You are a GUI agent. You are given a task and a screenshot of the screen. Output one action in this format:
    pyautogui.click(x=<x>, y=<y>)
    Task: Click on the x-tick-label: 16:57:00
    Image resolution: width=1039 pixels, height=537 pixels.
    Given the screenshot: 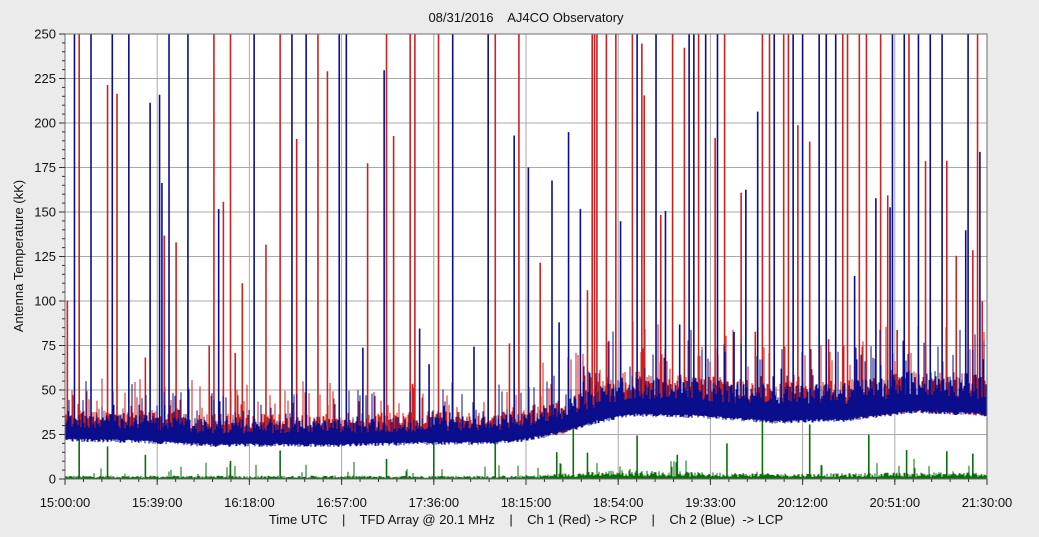 What is the action you would take?
    pyautogui.click(x=341, y=502)
    